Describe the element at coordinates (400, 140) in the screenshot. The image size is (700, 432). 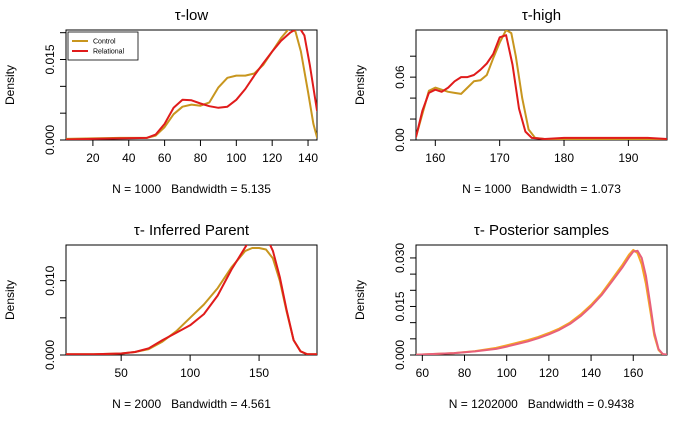
I see `y-tick-label: 0.00` at that location.